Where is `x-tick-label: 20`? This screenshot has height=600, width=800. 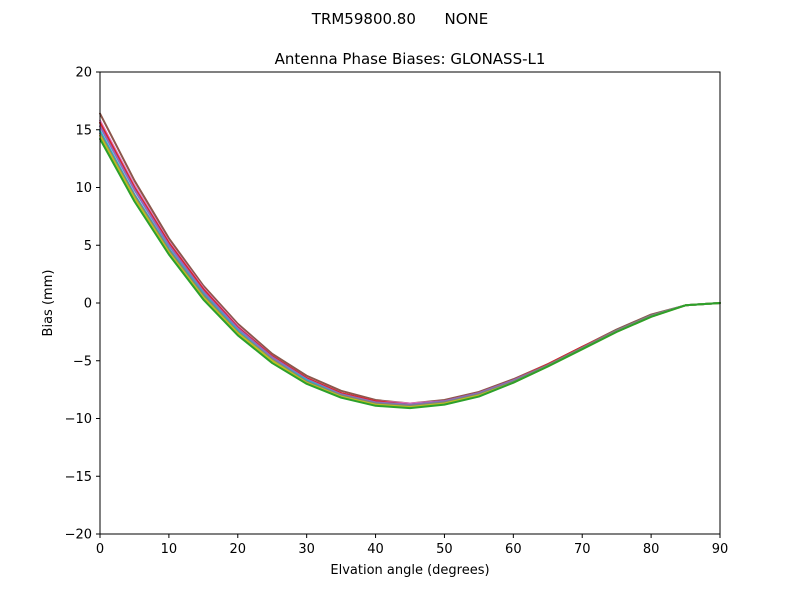
x-tick-label: 20 is located at coordinates (238, 549).